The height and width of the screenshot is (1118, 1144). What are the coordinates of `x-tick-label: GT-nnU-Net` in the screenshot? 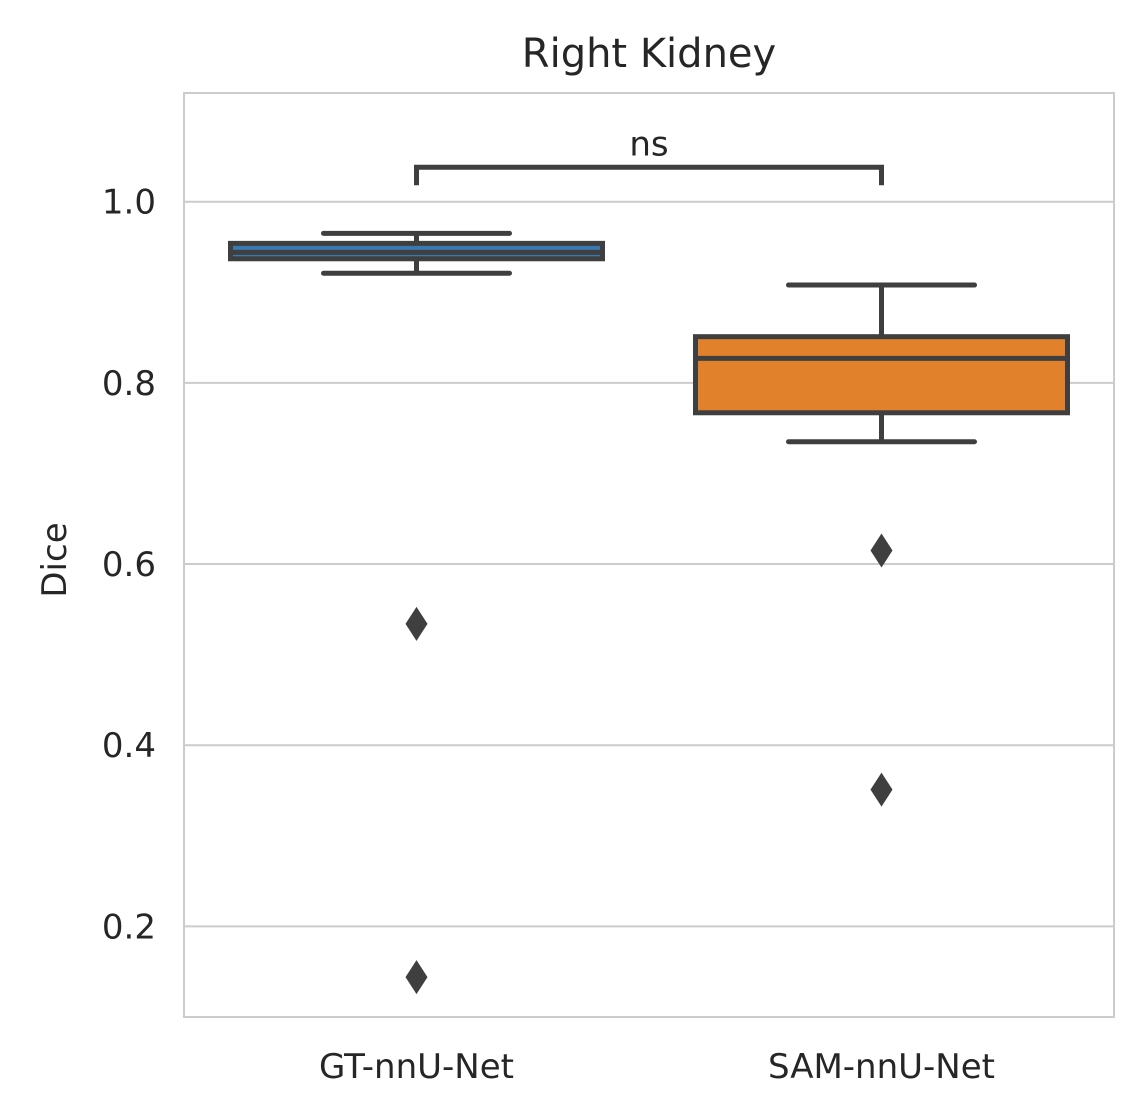 It's located at (416, 1067).